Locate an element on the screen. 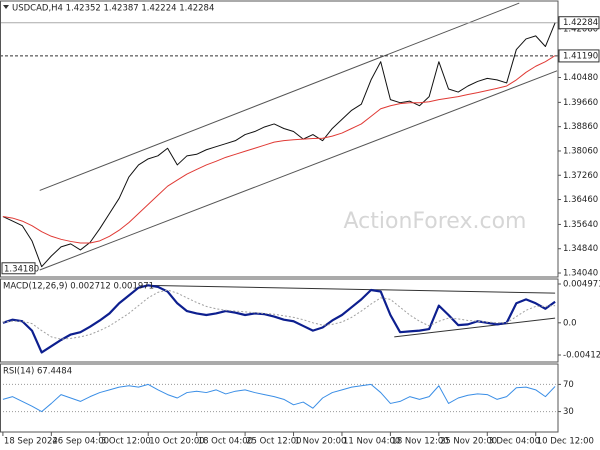  title-icon is located at coordinates (6, 7).